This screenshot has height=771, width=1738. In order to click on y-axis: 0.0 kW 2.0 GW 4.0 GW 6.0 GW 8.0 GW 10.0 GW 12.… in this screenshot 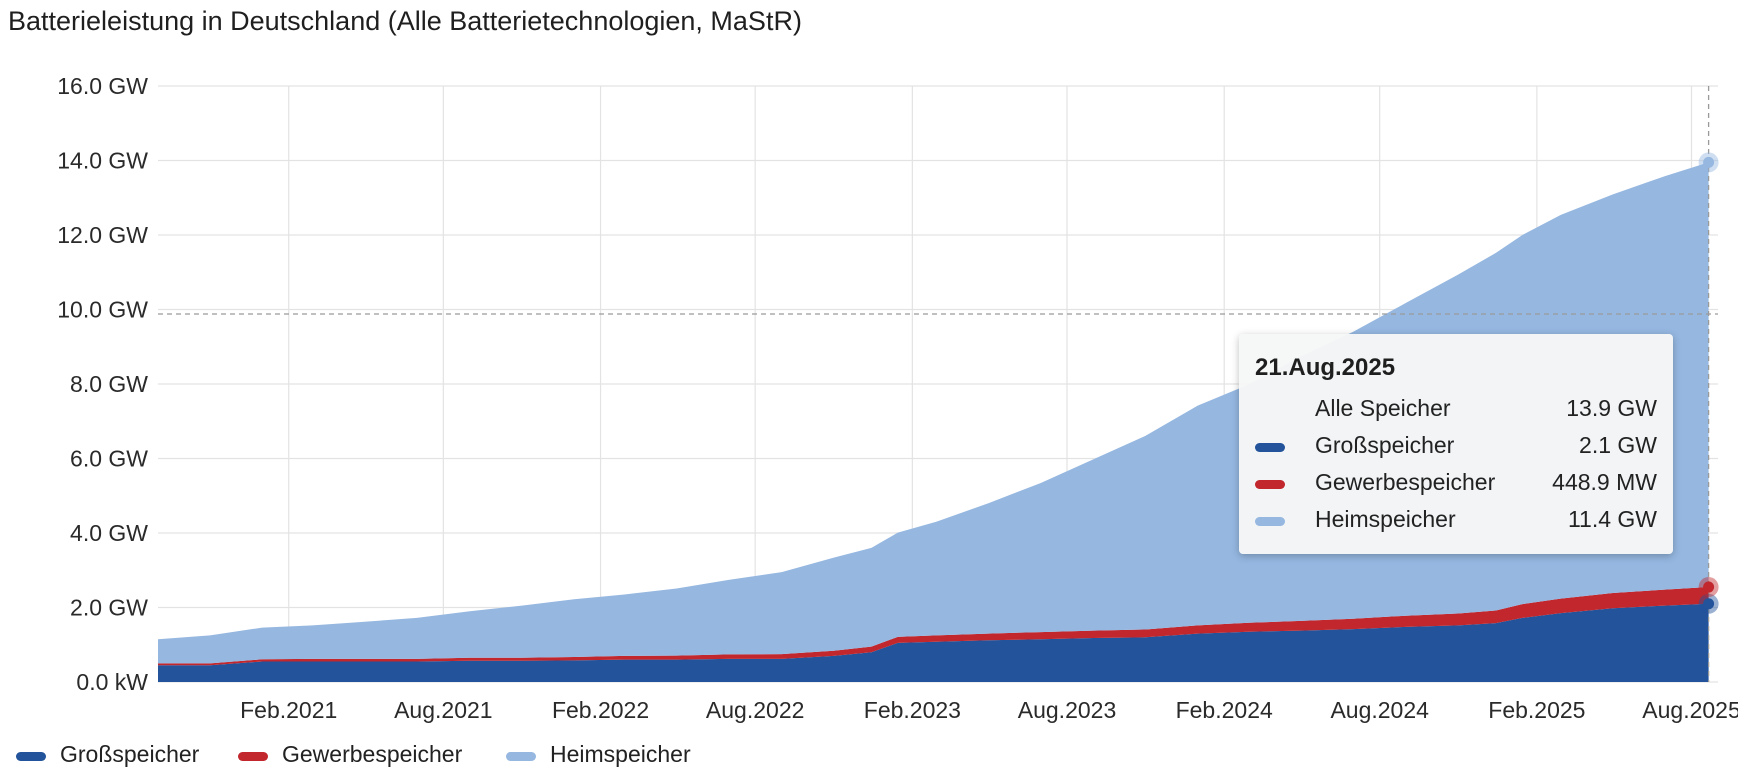, I will do `click(102, 384)`.